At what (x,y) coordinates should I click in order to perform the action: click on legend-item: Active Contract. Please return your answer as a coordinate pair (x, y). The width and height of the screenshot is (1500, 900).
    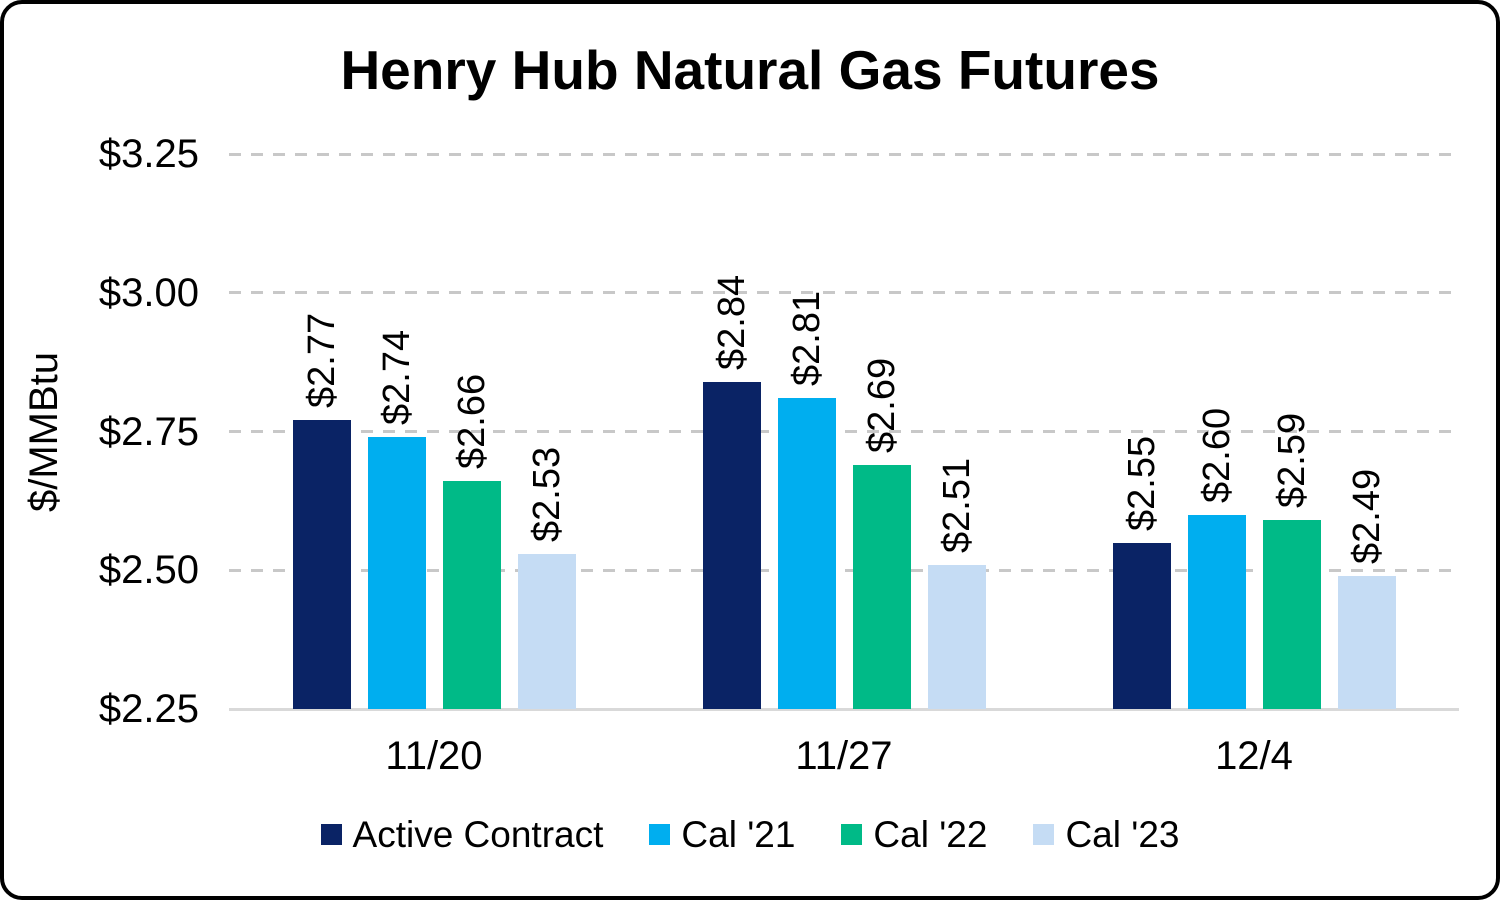
    Looking at the image, I should click on (462, 834).